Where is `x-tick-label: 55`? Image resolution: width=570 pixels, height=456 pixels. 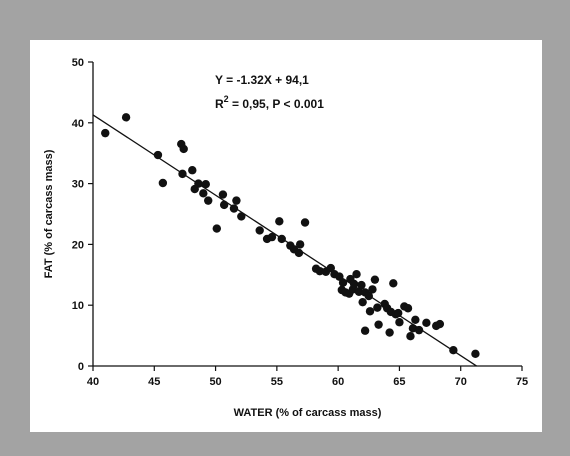
x-tick-label: 55 is located at coordinates (277, 382).